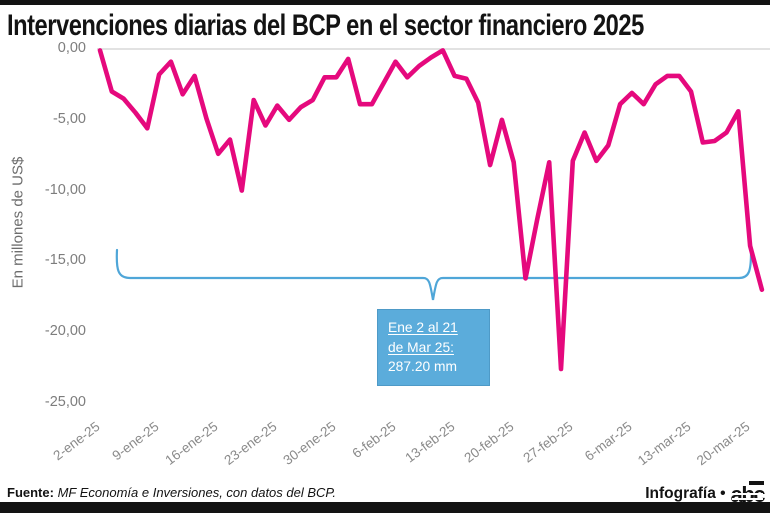 The width and height of the screenshot is (770, 513). What do you see at coordinates (685, 493) in the screenshot?
I see `credit-label: Infografía •` at bounding box center [685, 493].